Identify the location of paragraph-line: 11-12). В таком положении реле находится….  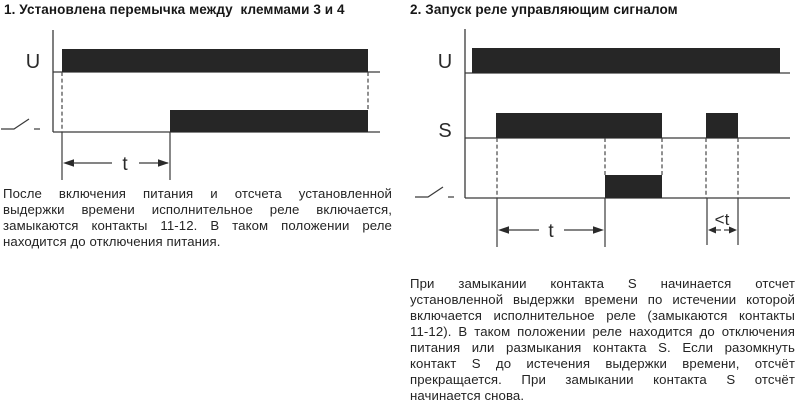
(602, 331).